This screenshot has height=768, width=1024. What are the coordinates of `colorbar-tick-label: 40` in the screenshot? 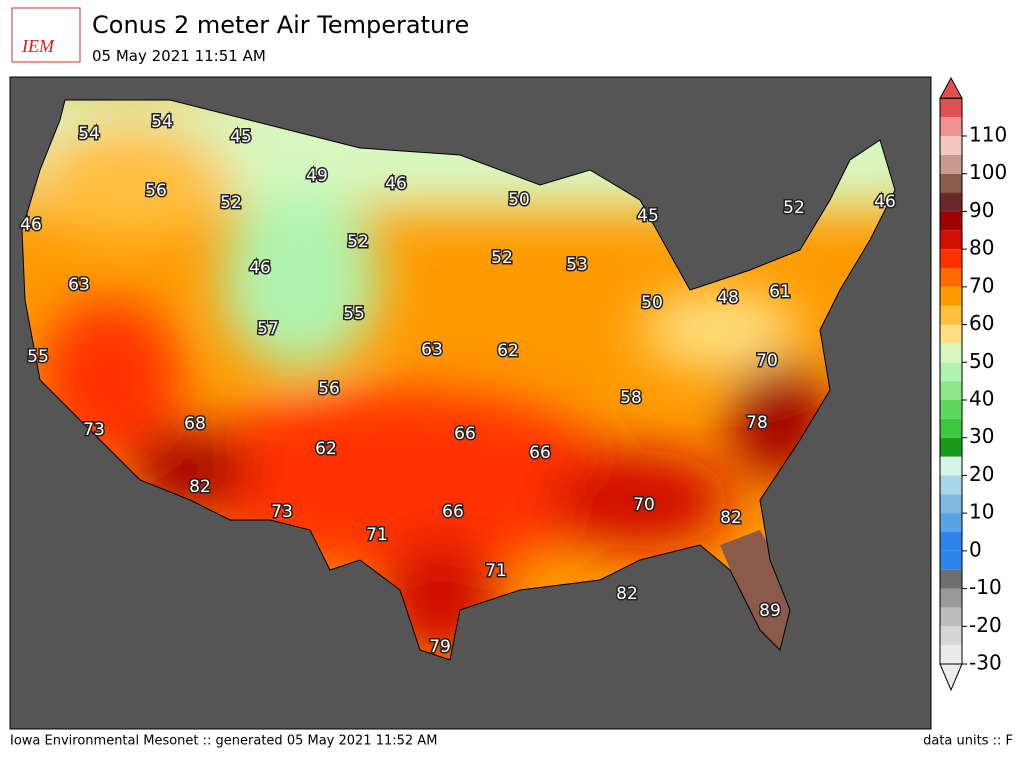 It's located at (981, 399).